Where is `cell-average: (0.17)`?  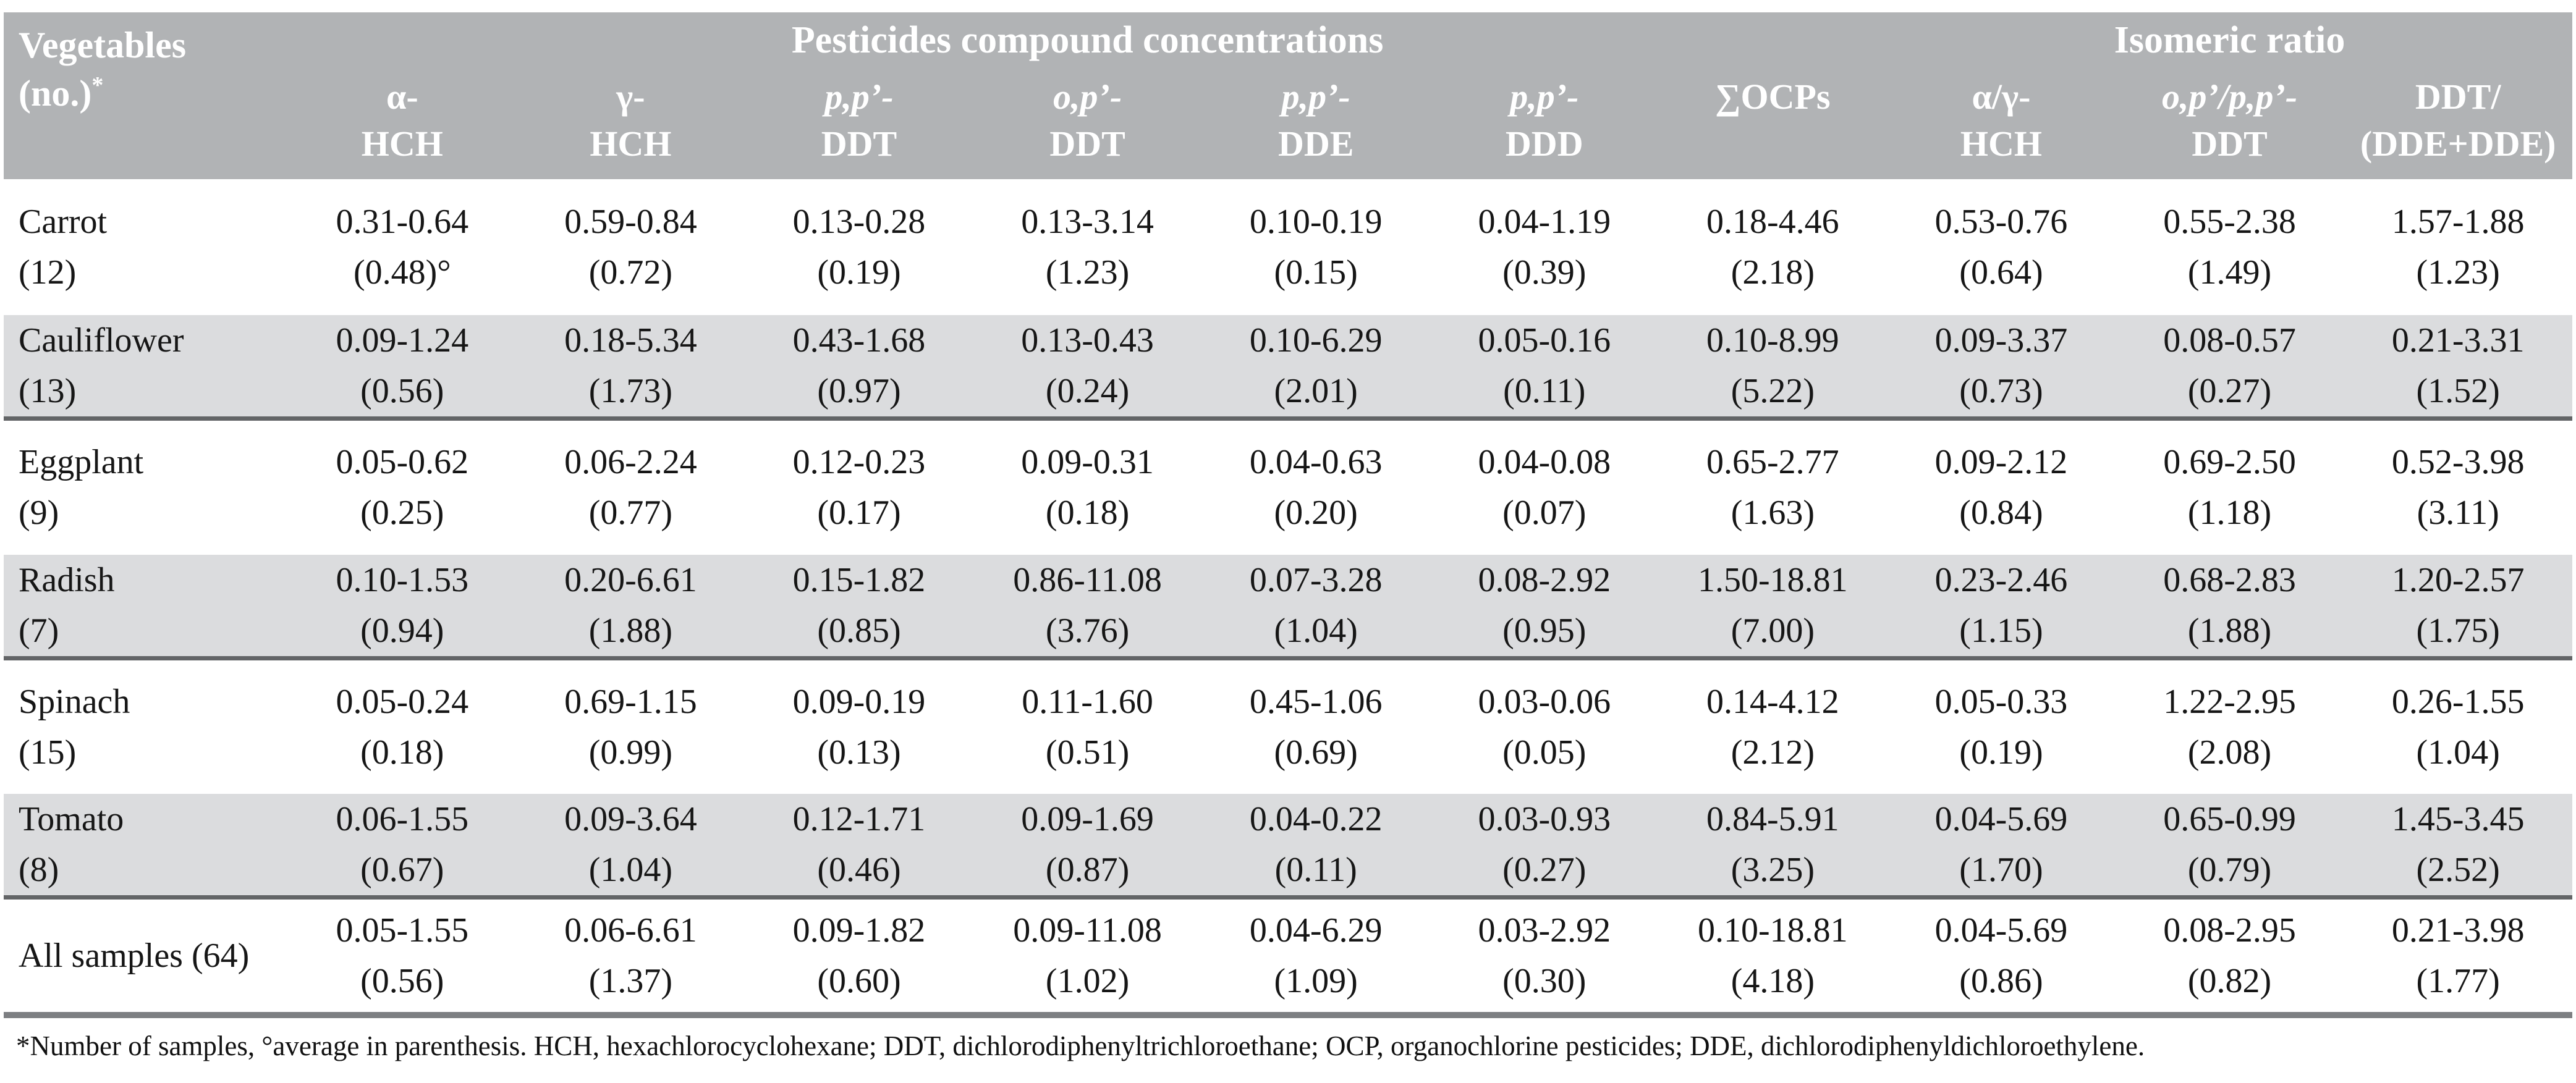
cell-average: (0.17) is located at coordinates (859, 513).